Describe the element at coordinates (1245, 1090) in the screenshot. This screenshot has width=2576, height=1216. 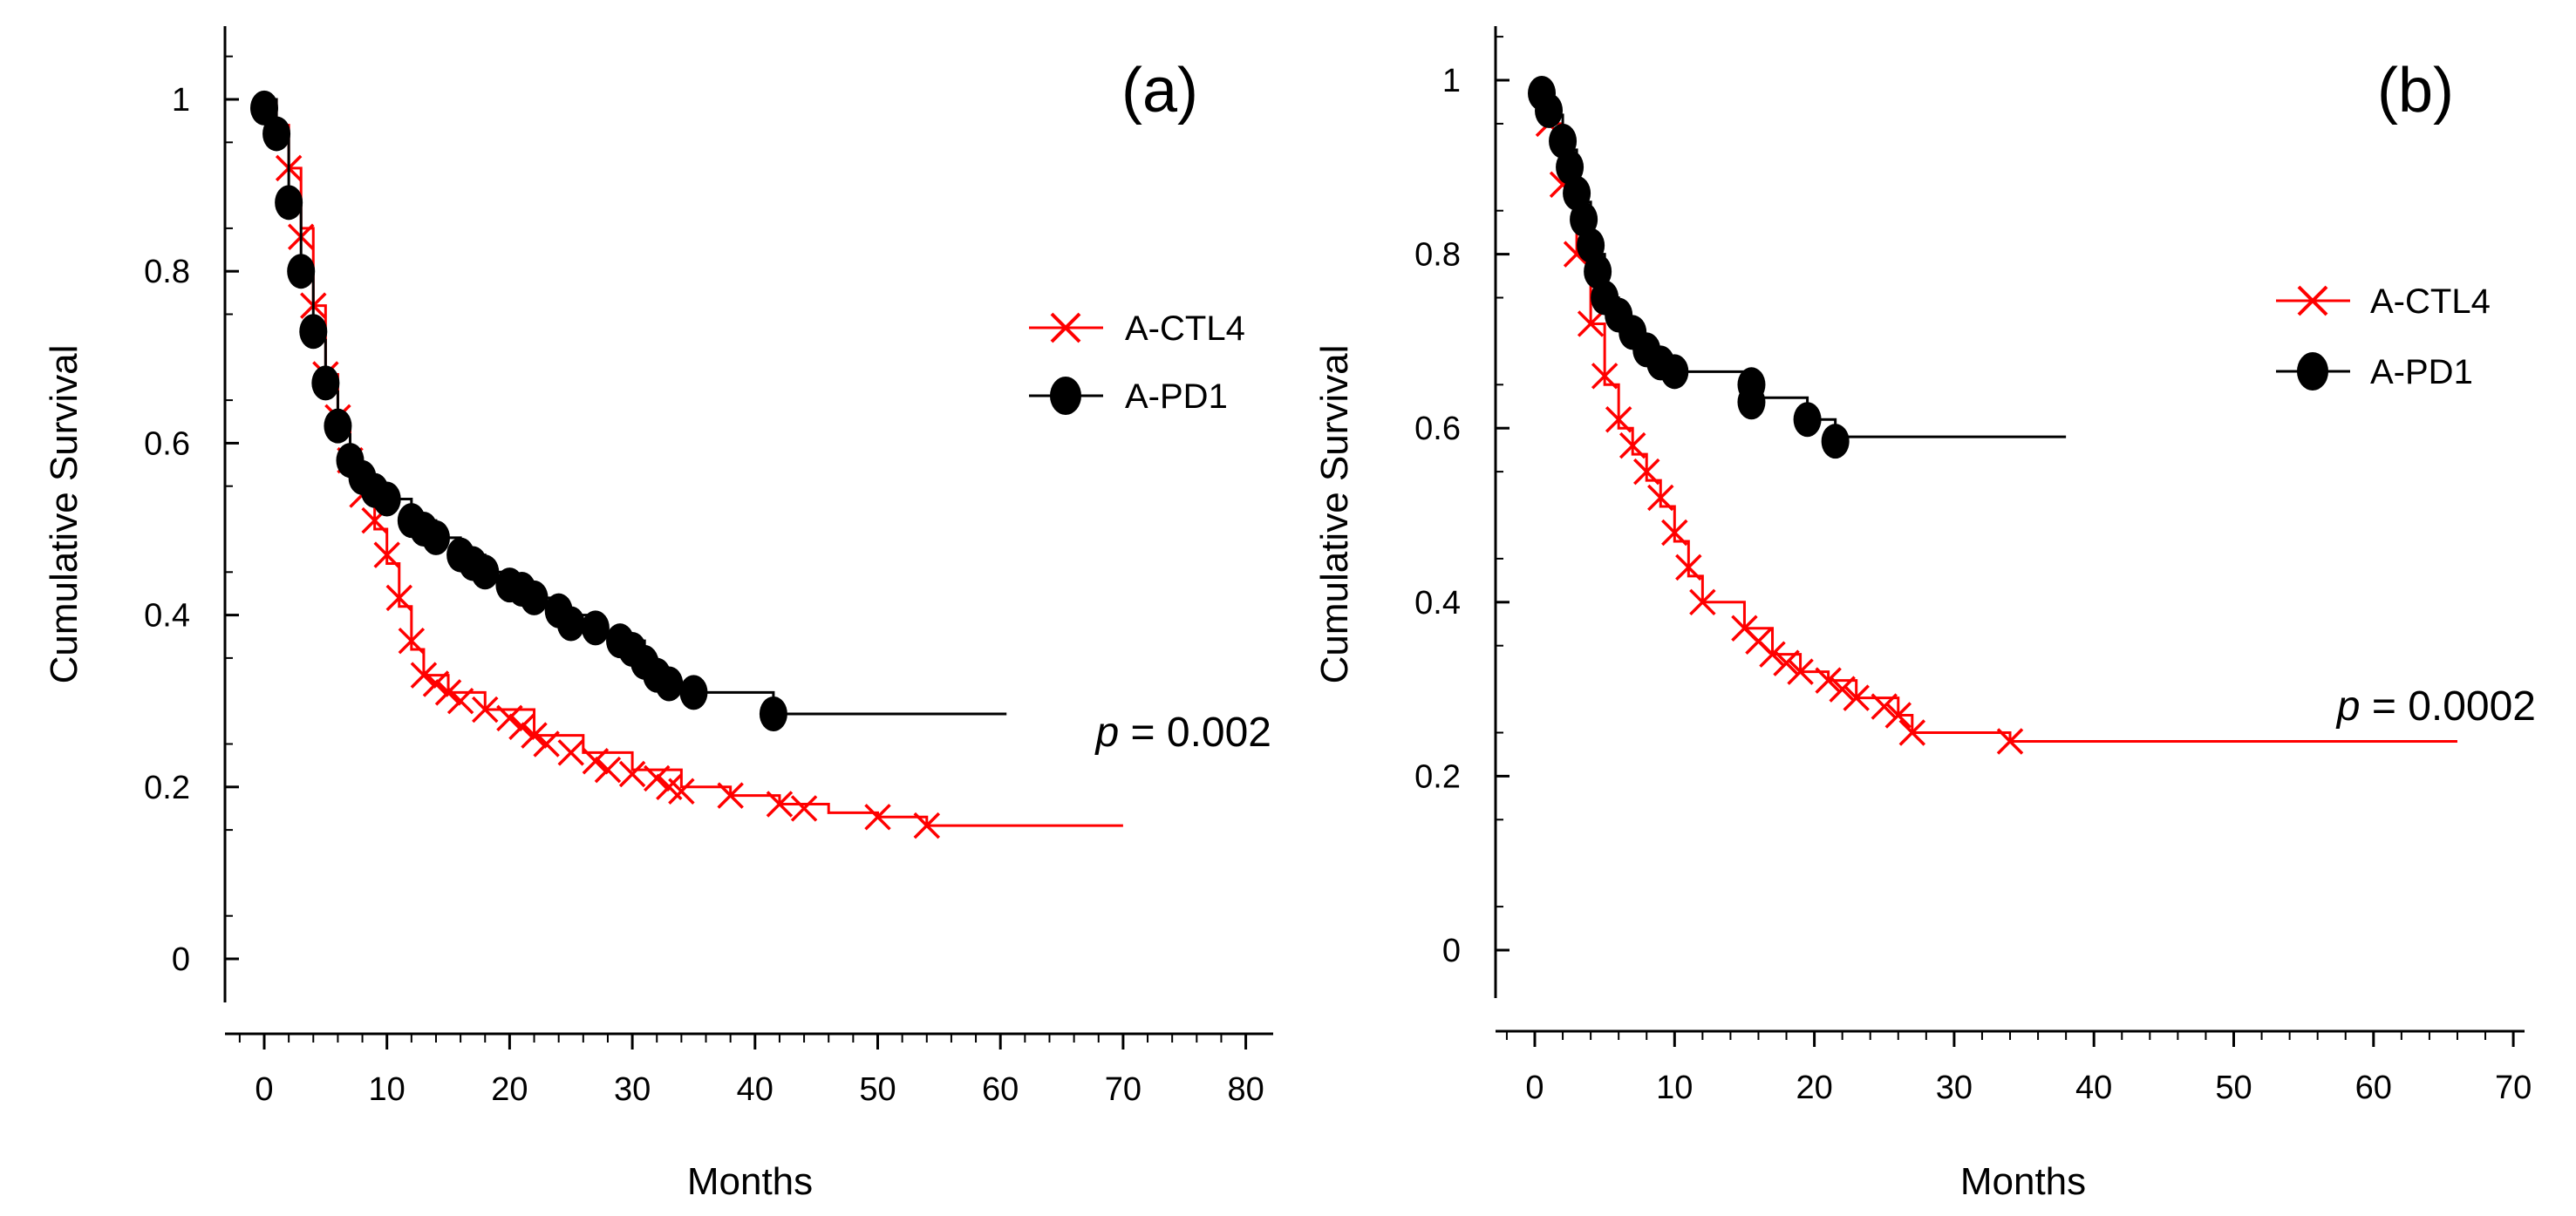
I see `x-tick-label: 80` at that location.